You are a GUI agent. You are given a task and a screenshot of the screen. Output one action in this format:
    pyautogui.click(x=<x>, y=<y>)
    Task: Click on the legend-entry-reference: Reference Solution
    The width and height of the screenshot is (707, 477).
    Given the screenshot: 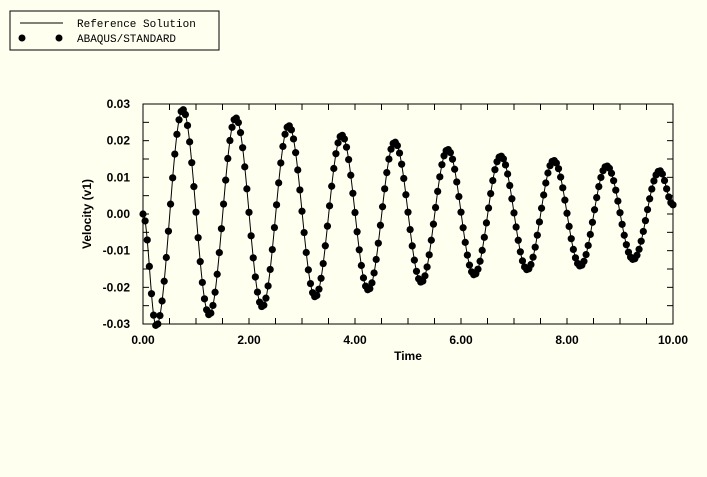 What is the action you would take?
    pyautogui.click(x=136, y=25)
    